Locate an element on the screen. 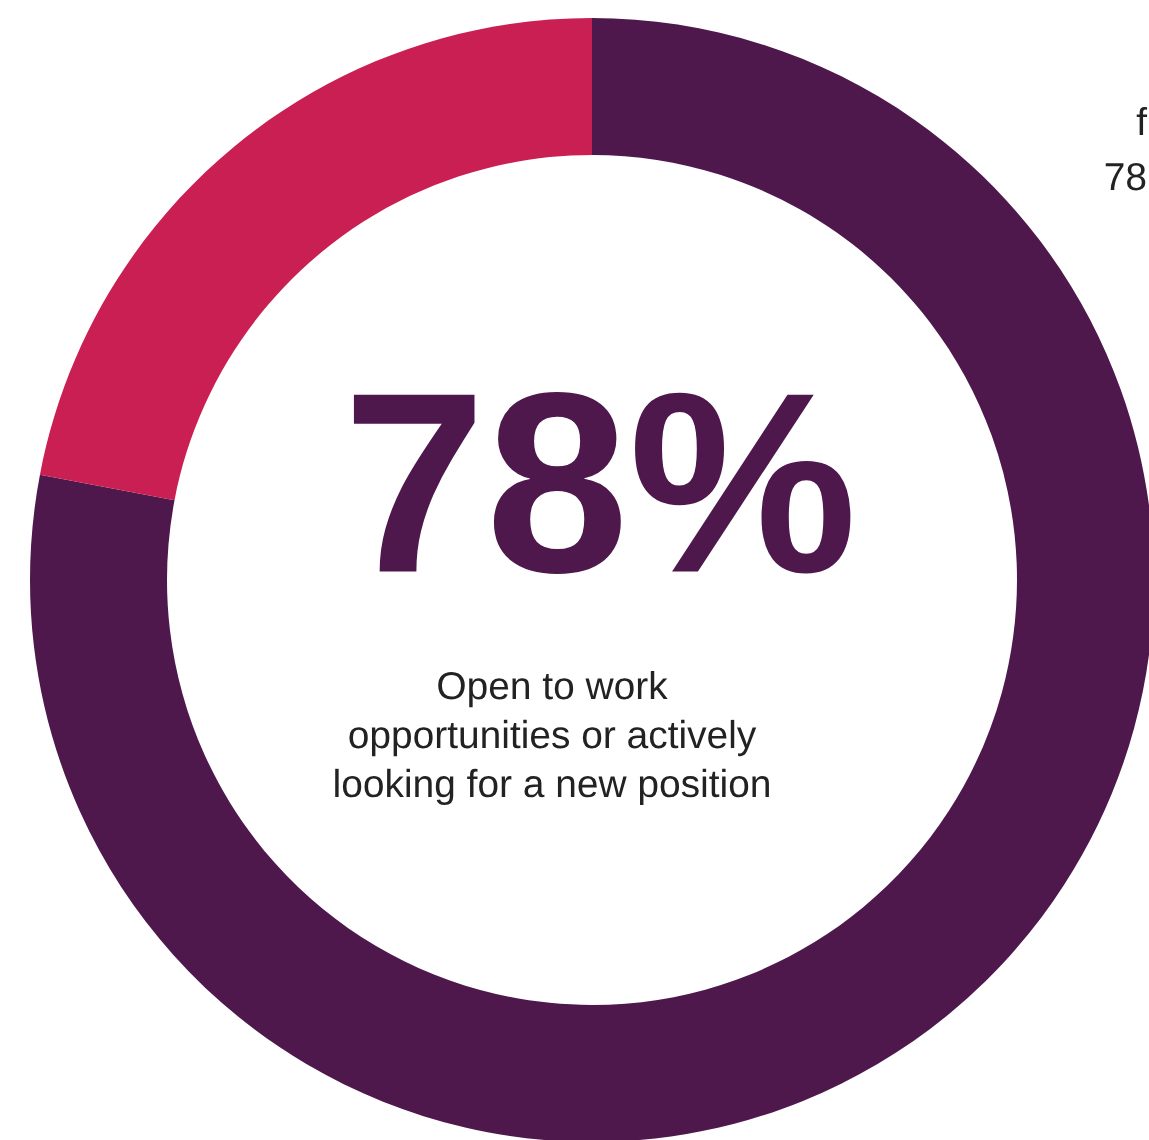  text: 78 is located at coordinates (1125, 176).